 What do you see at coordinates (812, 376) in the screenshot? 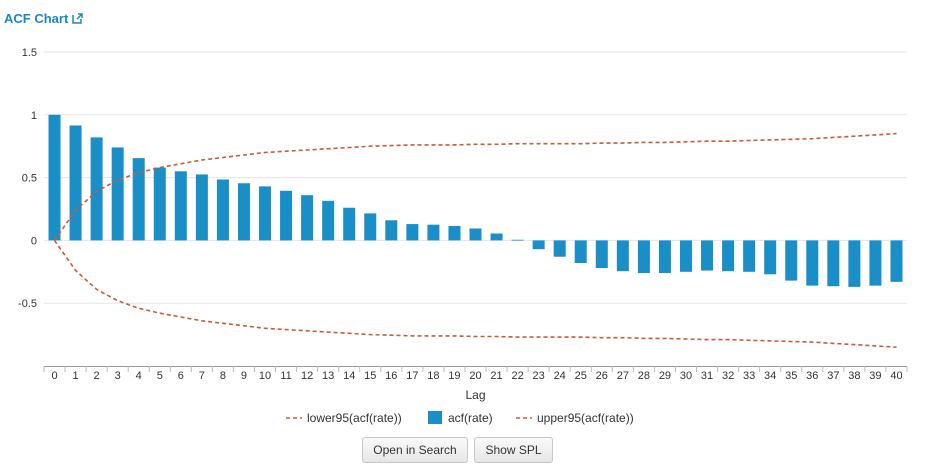
I see `x-tick-label: 36` at bounding box center [812, 376].